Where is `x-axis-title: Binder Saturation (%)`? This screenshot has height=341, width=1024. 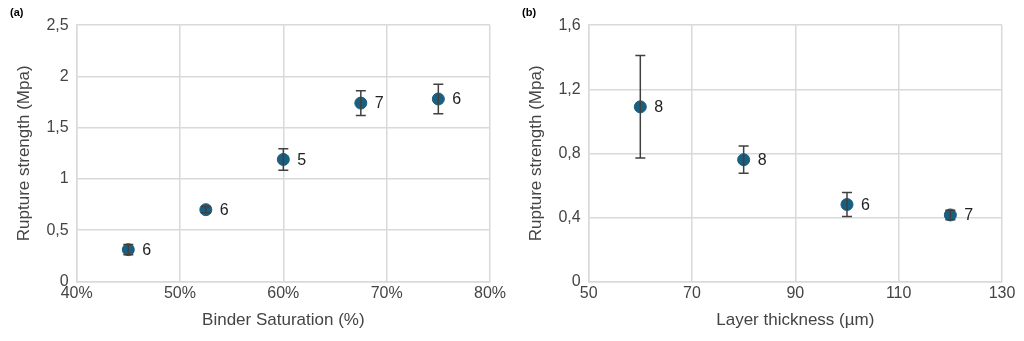
x-axis-title: Binder Saturation (%) is located at coordinates (283, 320).